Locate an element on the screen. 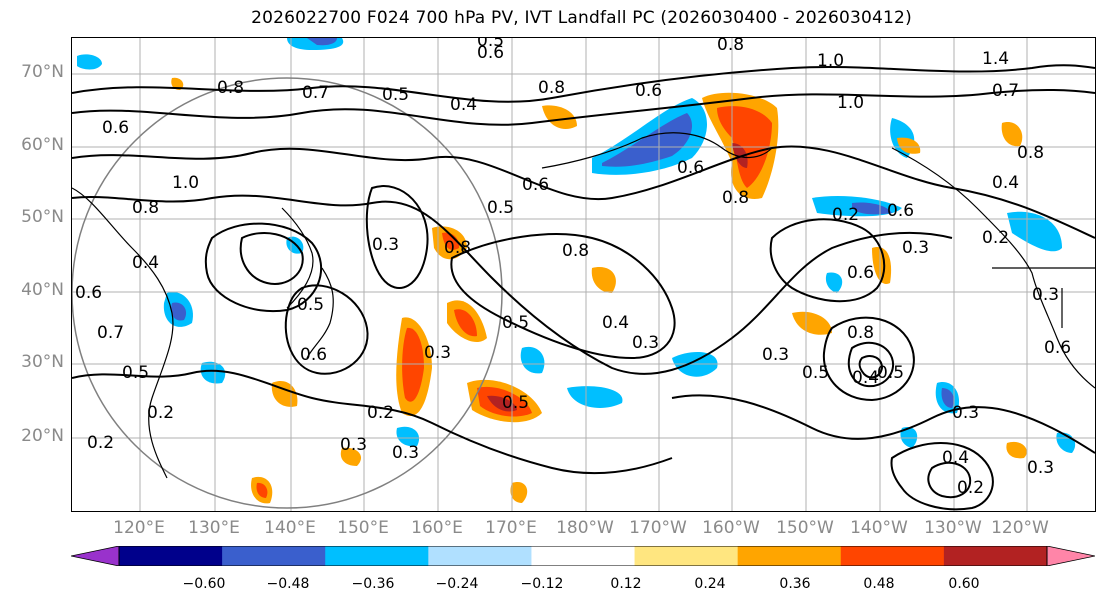 This screenshot has width=1105, height=604. colorbar-tick: −0.12 is located at coordinates (542, 584).